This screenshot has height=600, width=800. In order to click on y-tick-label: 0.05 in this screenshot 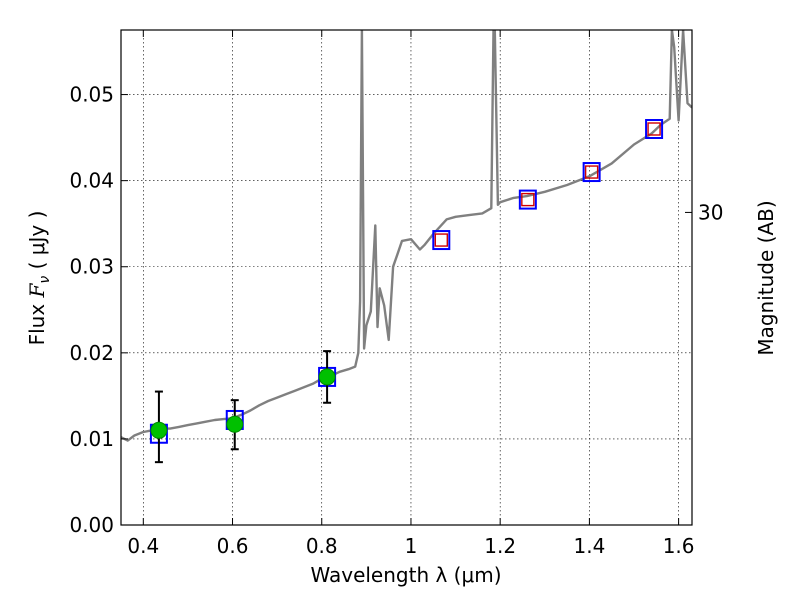, I will do `click(91, 95)`.